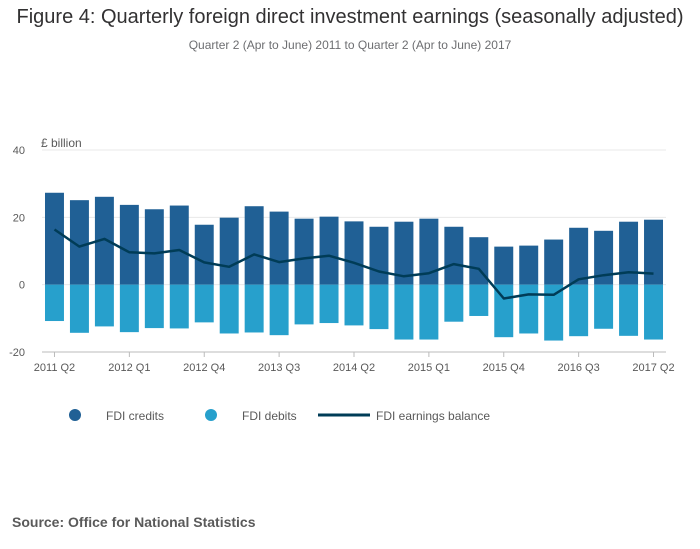 The image size is (700, 549). What do you see at coordinates (433, 416) in the screenshot?
I see `legend-label-balance: FDI earnings balance` at bounding box center [433, 416].